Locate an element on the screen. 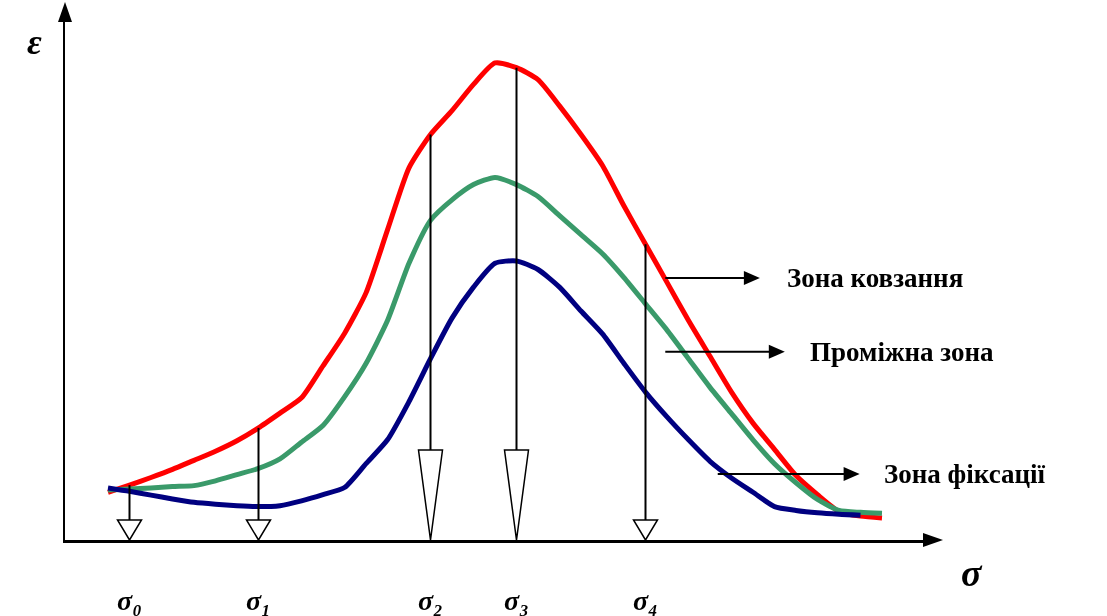 Image resolution: width=1107 pixels, height=616 pixels. x-tick-label: σ₂ is located at coordinates (430, 600).